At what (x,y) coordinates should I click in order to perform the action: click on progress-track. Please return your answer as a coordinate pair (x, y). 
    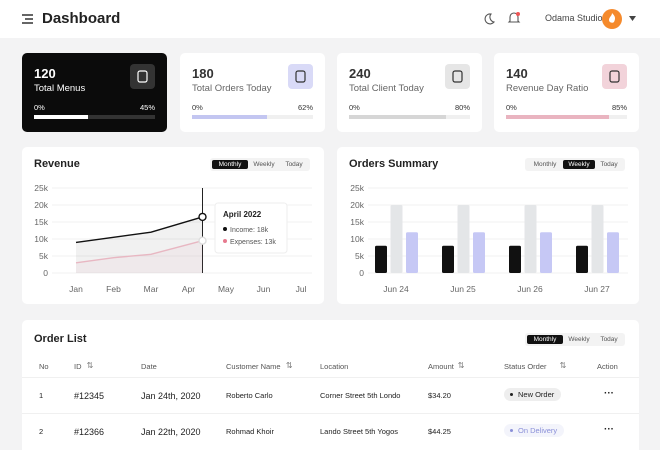
    Looking at the image, I should click on (94, 117).